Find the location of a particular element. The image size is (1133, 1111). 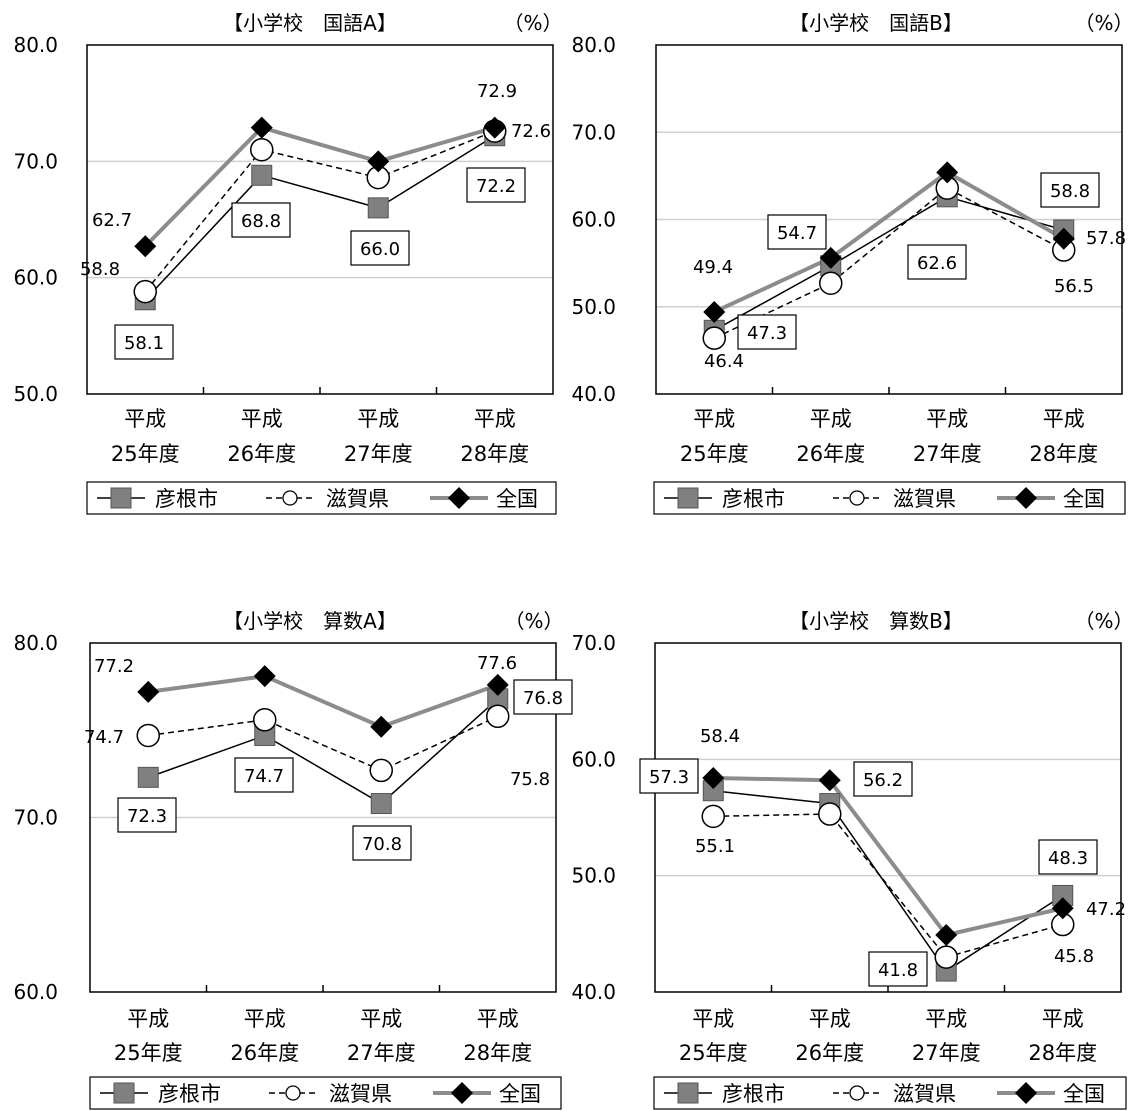

data-label-hikone: 41.8 is located at coordinates (898, 970).